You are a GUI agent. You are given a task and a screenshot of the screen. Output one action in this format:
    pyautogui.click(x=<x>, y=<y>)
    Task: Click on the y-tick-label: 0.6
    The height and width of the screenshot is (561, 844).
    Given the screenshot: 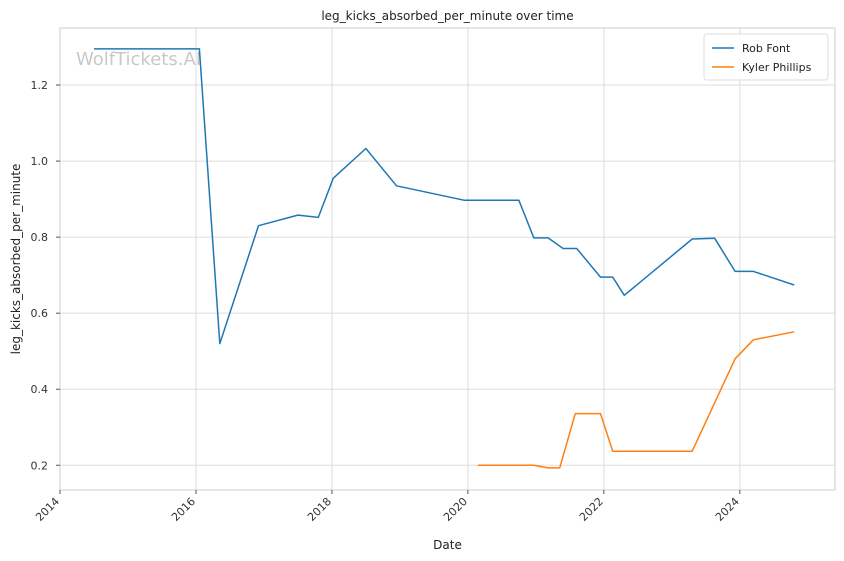 What is the action you would take?
    pyautogui.click(x=40, y=313)
    